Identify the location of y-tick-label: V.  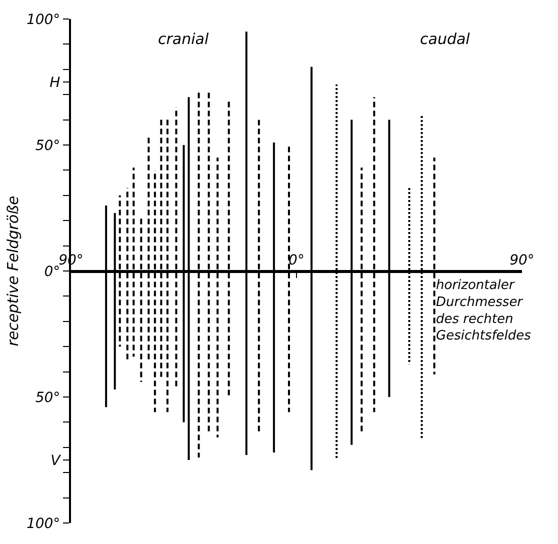
(56, 460).